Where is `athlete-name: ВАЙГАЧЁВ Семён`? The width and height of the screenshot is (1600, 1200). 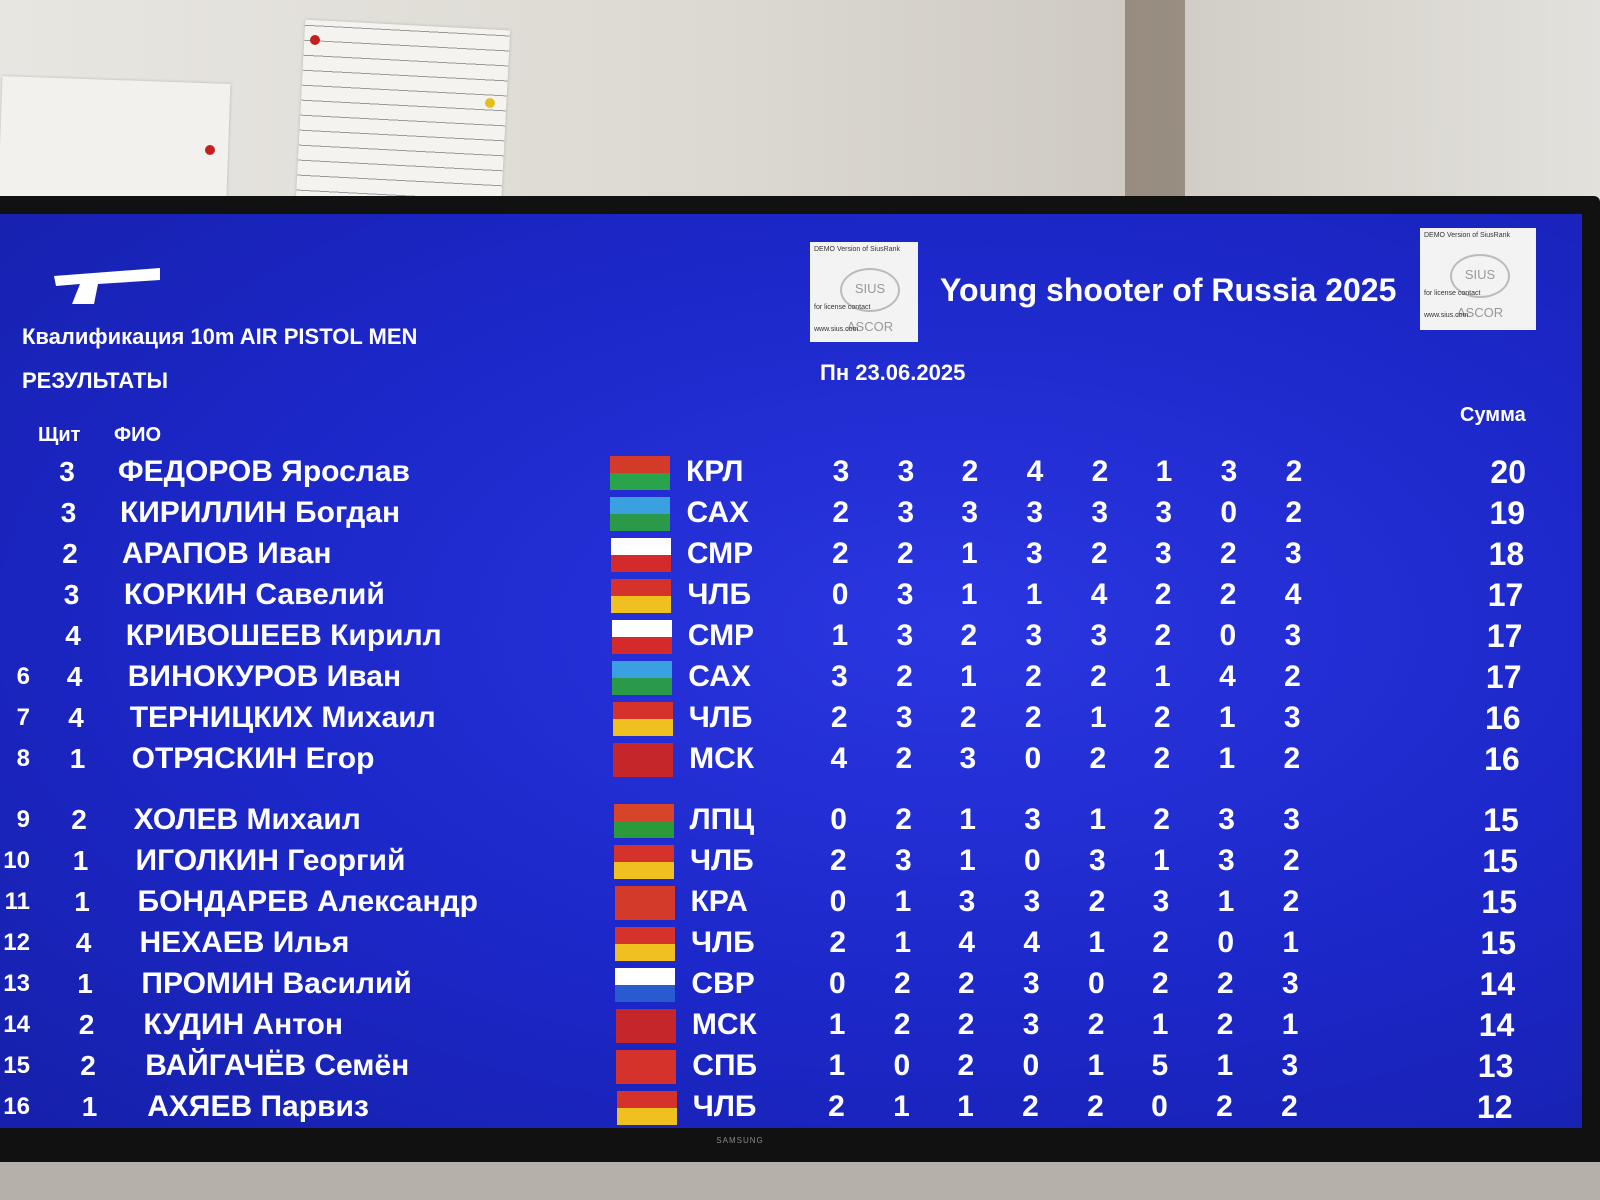
athlete-name: ВАЙГАЧЁВ Семён is located at coordinates (277, 1065).